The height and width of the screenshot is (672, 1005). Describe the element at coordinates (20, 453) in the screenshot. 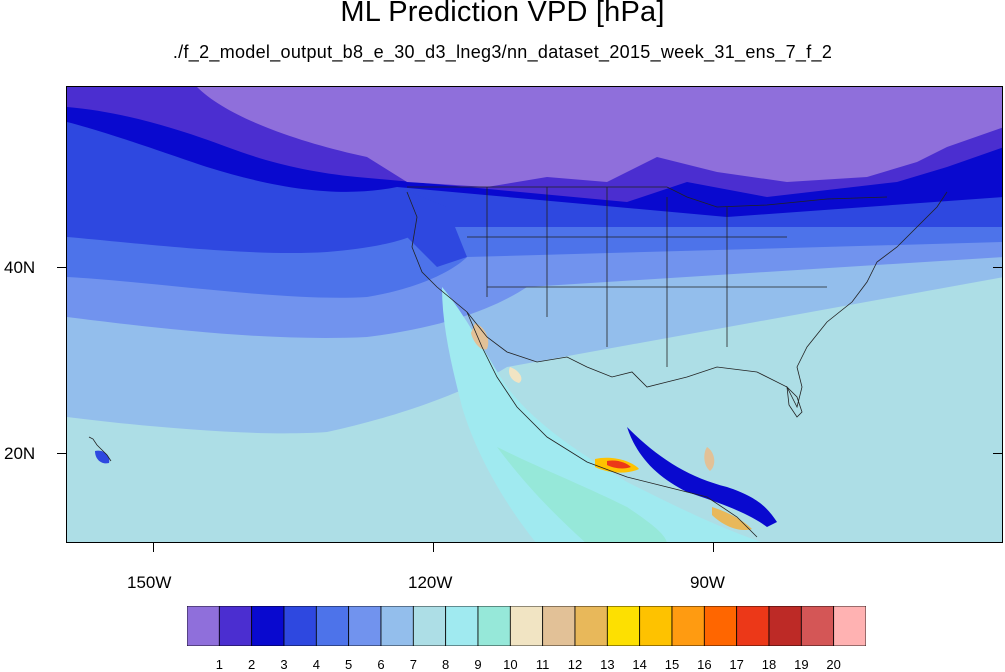

I see `lat-label-20n: 20N` at that location.